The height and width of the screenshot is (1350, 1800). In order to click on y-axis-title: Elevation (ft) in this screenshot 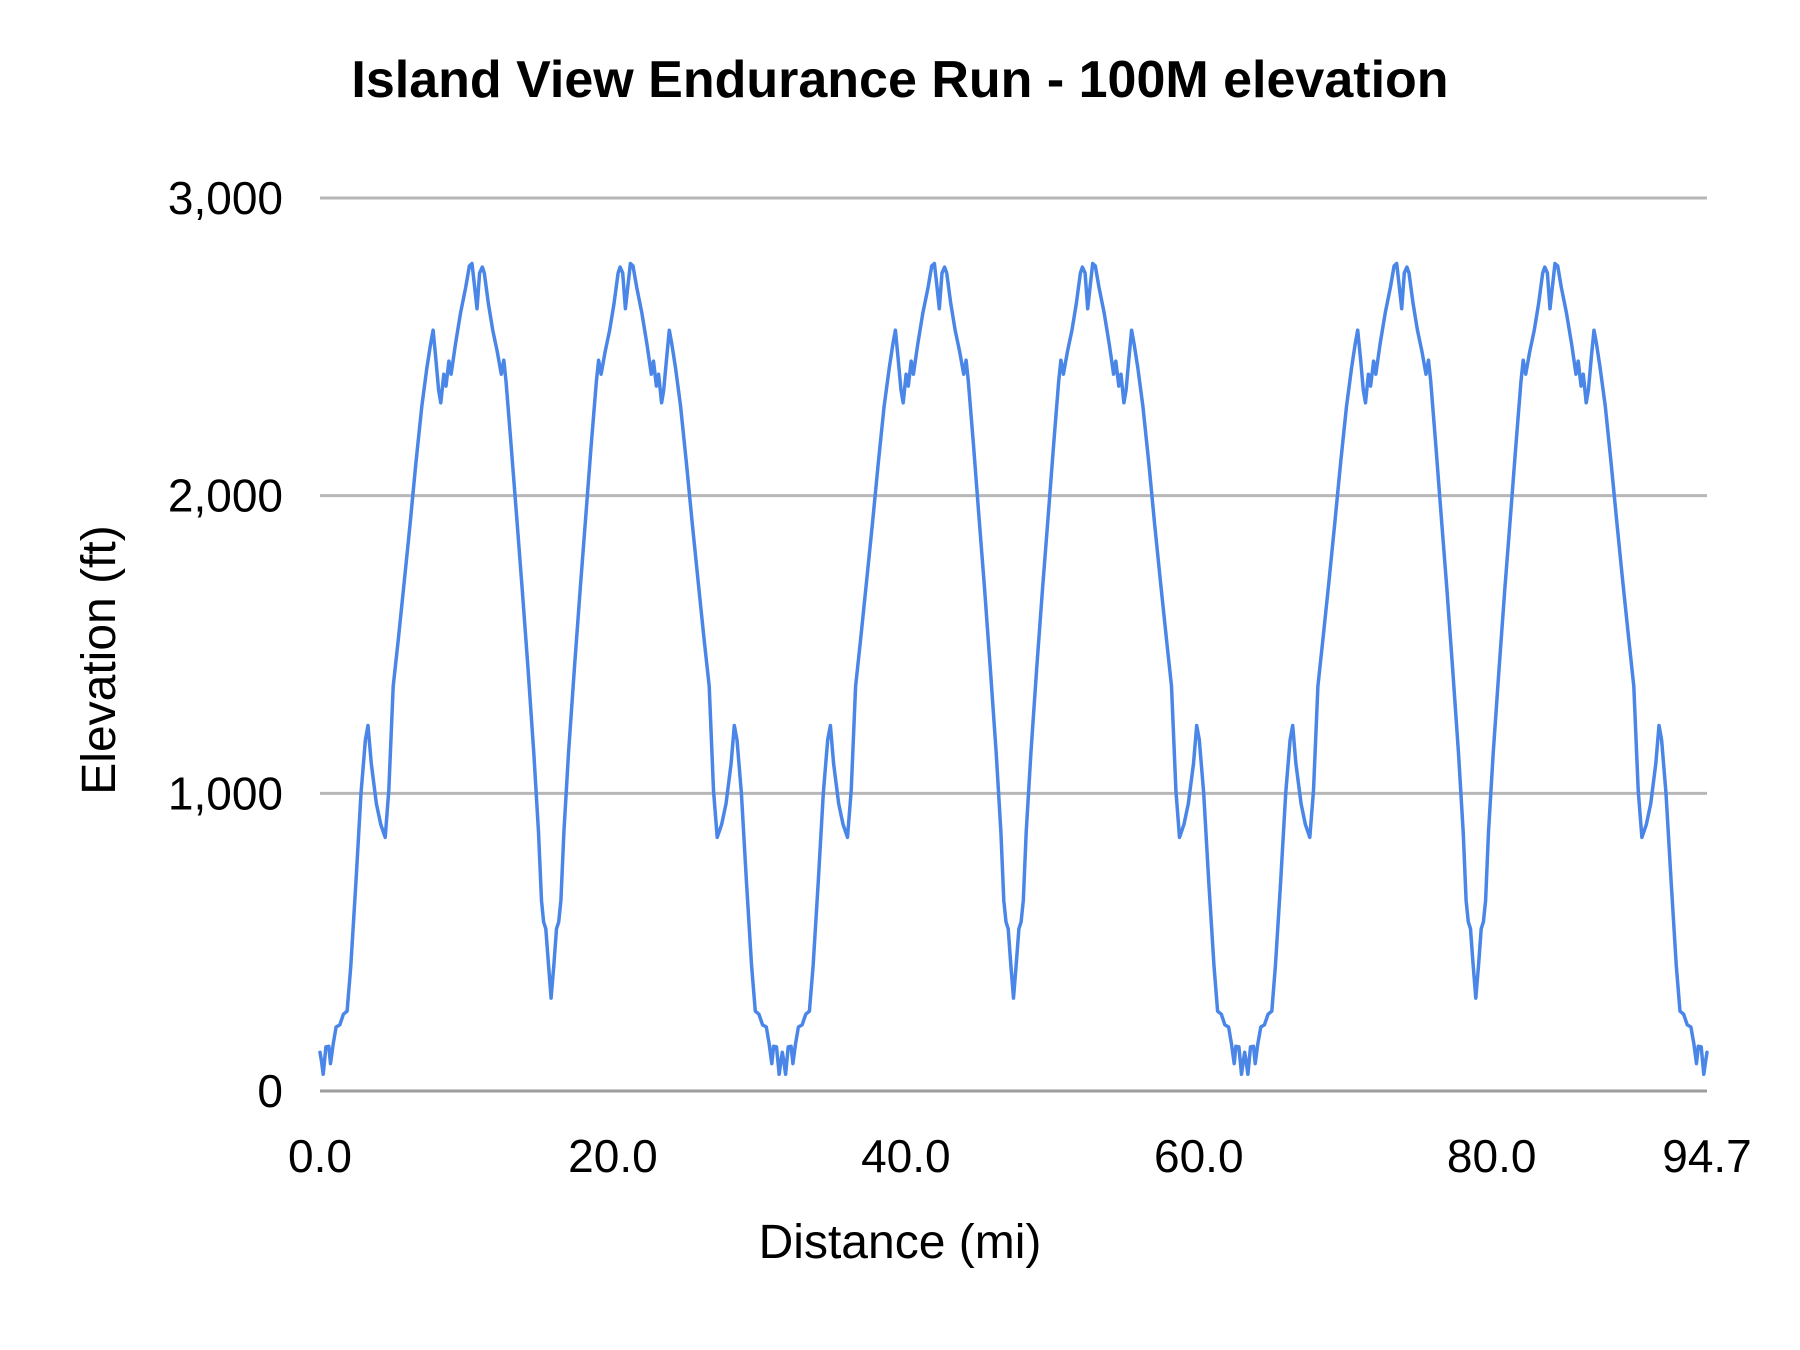, I will do `click(99, 659)`.